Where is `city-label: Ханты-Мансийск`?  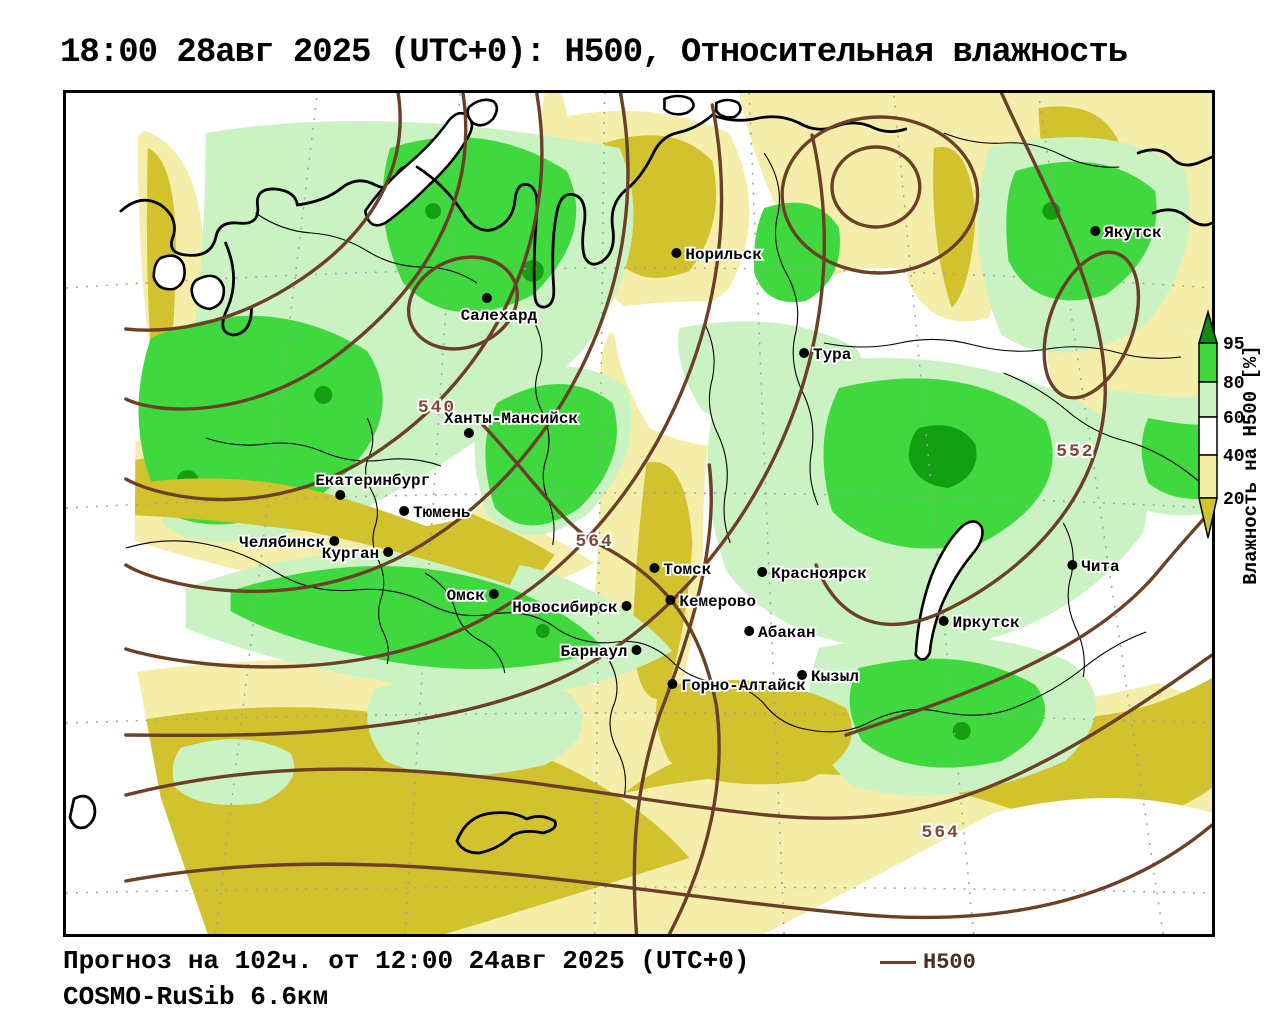
city-label: Ханты-Мансийск is located at coordinates (511, 419).